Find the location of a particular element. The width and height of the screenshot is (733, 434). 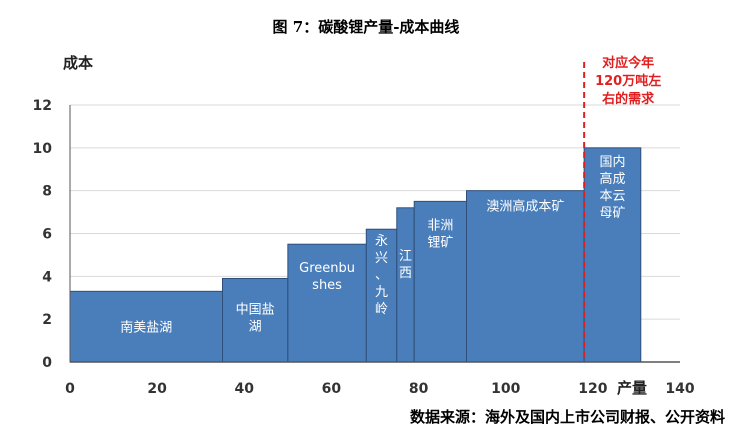

bar-label: 锂矿 is located at coordinates (440, 242).